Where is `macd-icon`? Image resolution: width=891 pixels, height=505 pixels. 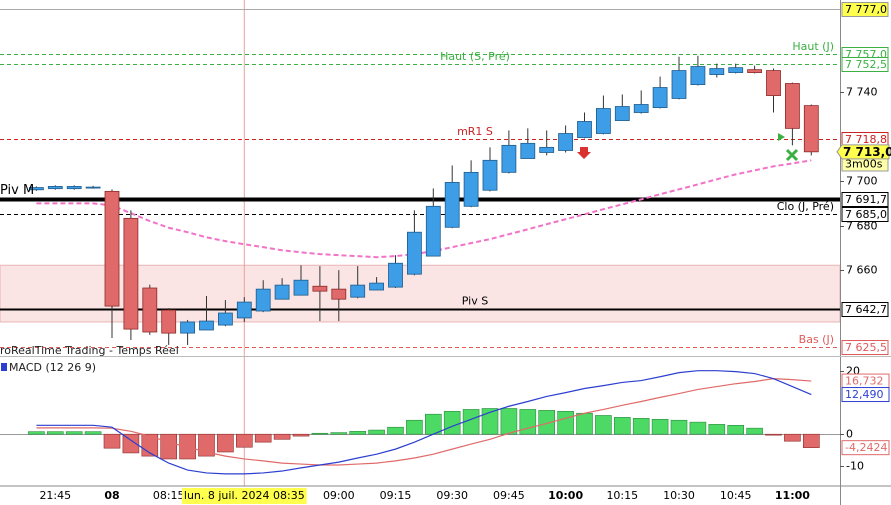
macd-icon is located at coordinates (4, 367).